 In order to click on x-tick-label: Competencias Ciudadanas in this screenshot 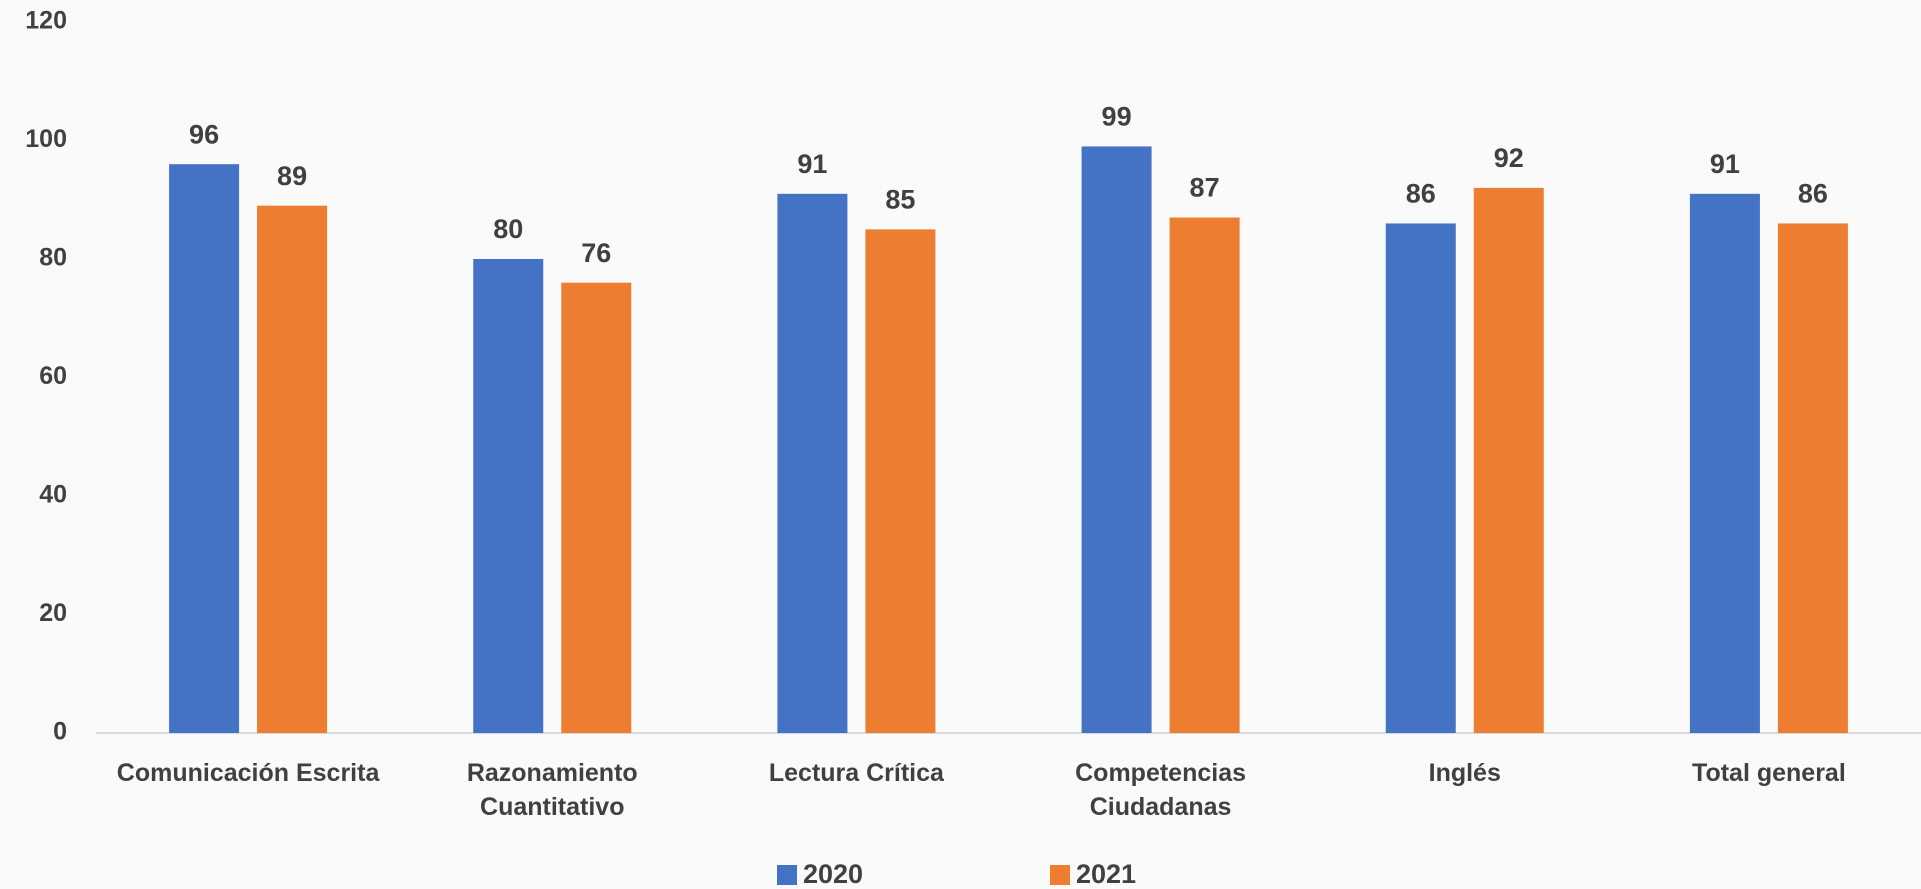, I will do `click(1161, 790)`.